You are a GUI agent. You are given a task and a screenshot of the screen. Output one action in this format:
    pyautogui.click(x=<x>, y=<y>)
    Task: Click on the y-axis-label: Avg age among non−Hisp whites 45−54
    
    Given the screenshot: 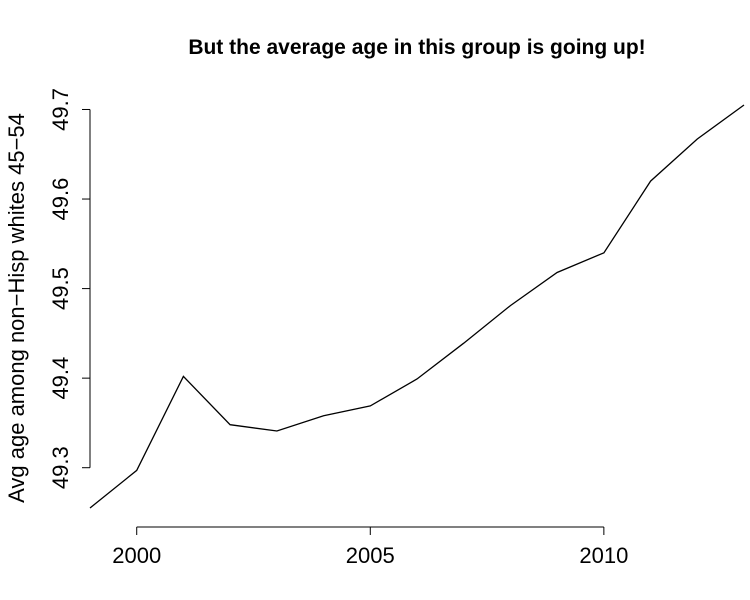 What is the action you would take?
    pyautogui.click(x=16, y=308)
    